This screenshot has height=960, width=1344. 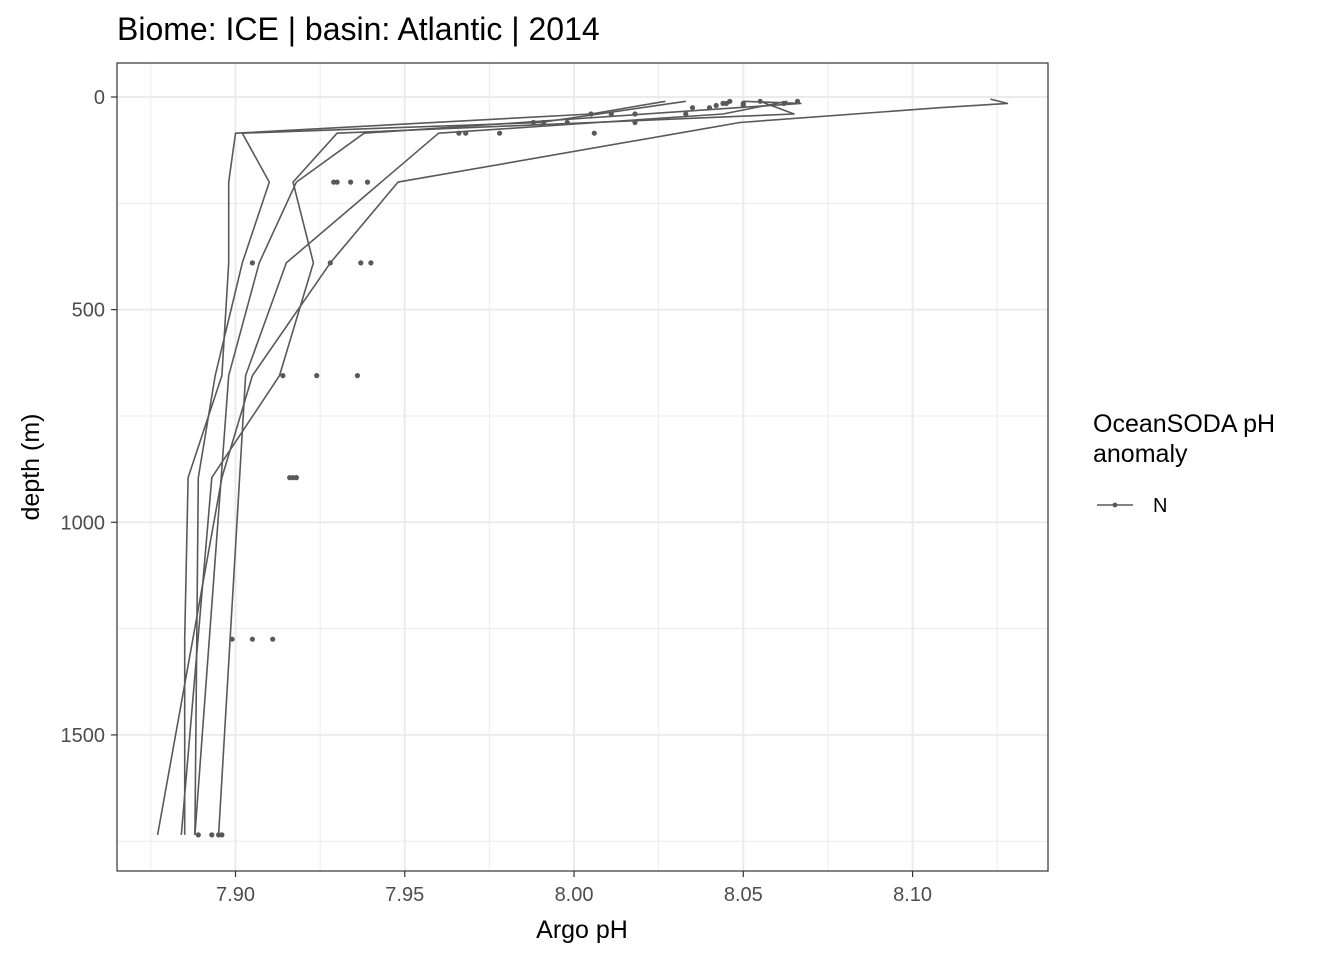 I want to click on y-tick-label: 500, so click(x=88, y=311).